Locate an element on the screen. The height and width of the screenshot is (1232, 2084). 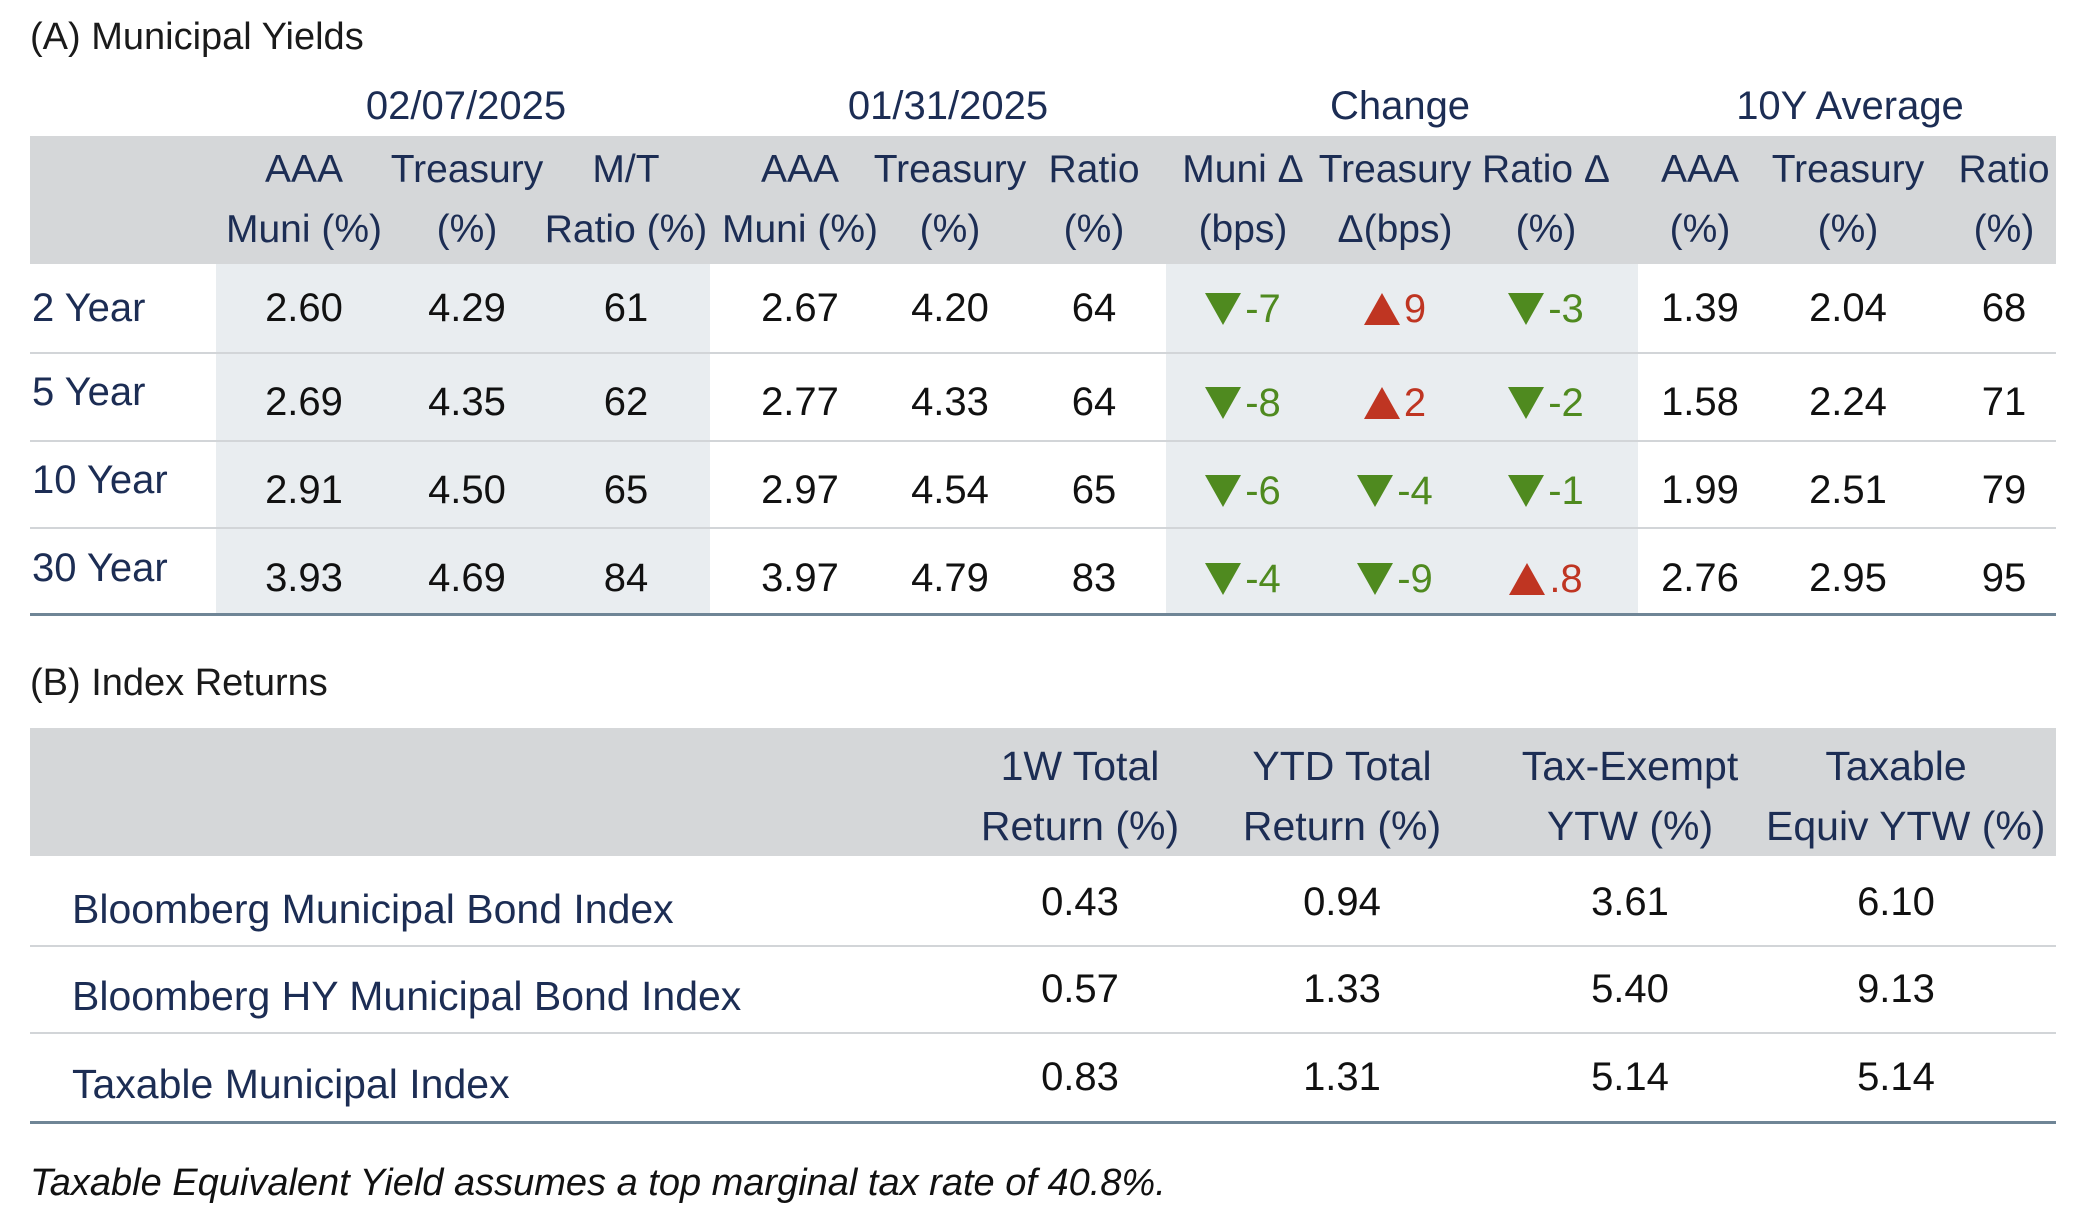
group-header-change: Change is located at coordinates (1400, 106).